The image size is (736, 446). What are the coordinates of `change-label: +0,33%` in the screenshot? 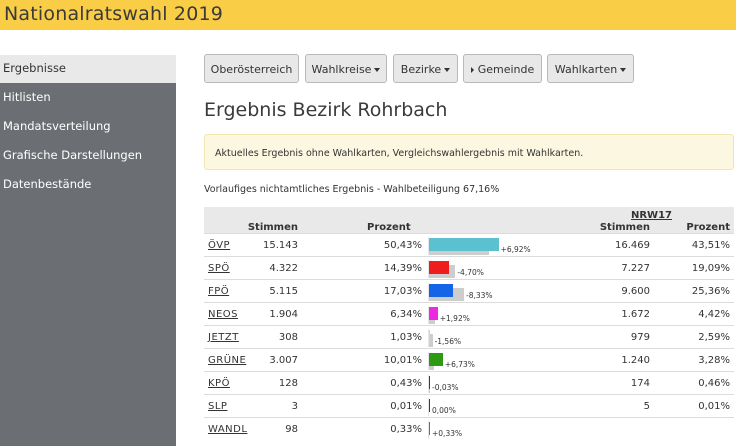 It's located at (447, 433).